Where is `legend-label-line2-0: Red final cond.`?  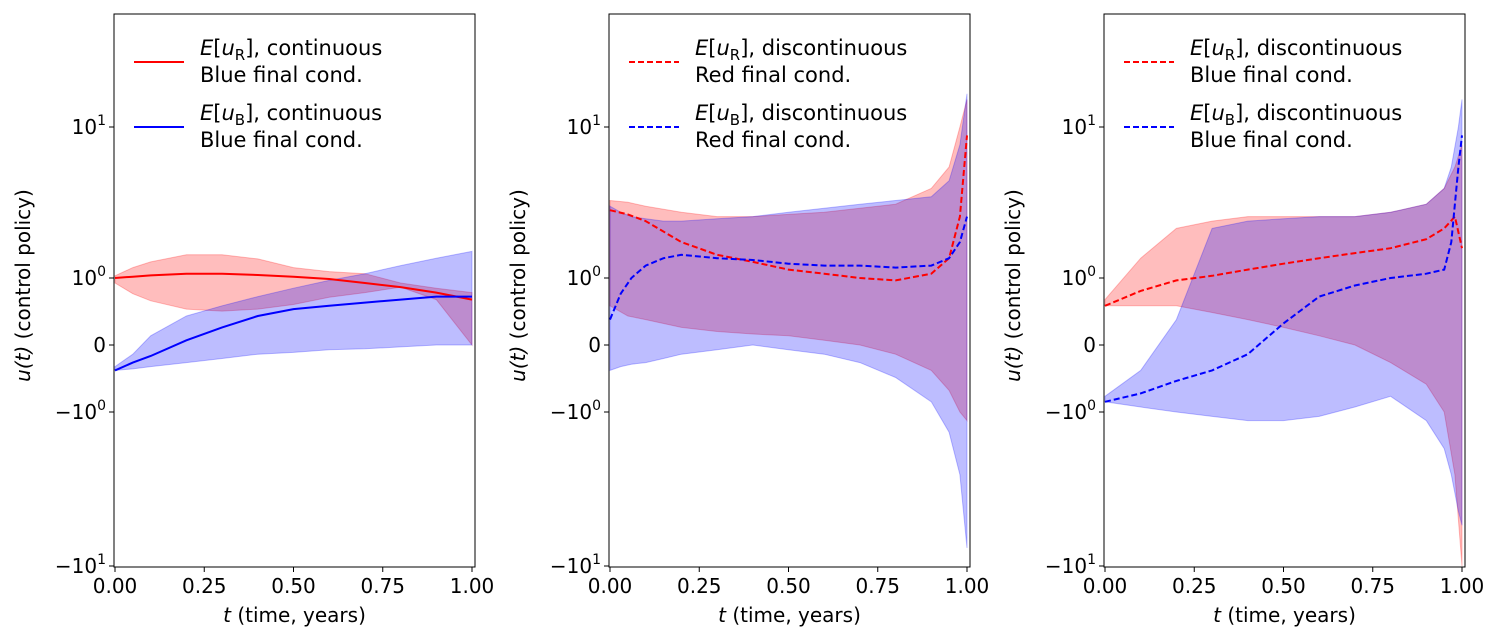
legend-label-line2-0: Red final cond. is located at coordinates (773, 75).